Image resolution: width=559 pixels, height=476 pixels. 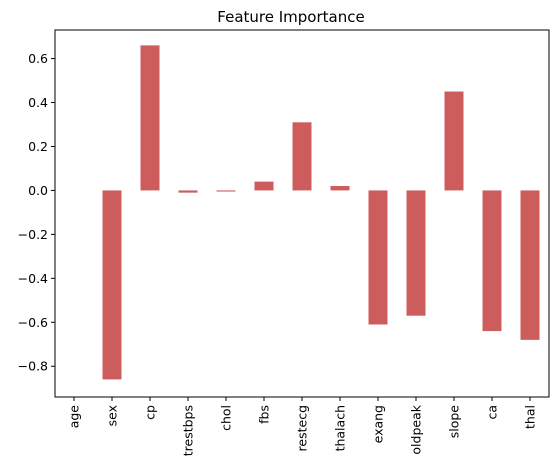 I want to click on bar-ca, so click(x=492, y=261).